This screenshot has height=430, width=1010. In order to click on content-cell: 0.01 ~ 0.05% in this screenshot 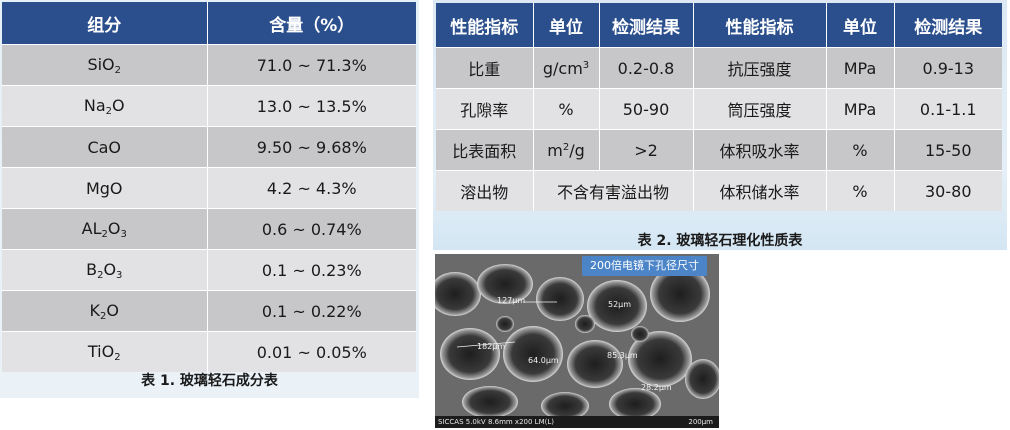, I will do `click(311, 351)`.